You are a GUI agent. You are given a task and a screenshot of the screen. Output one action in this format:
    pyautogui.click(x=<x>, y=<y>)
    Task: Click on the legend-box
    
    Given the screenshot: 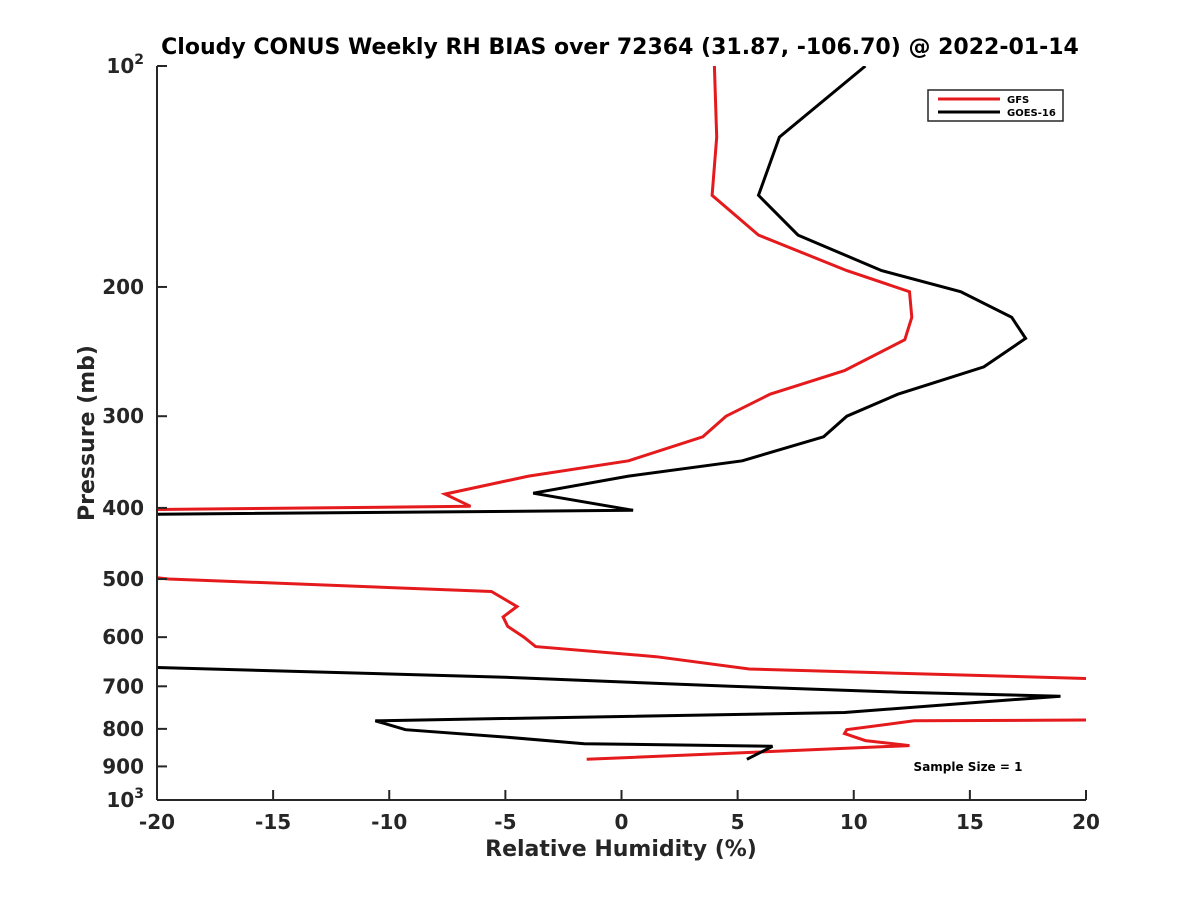 What is the action you would take?
    pyautogui.click(x=995, y=105)
    